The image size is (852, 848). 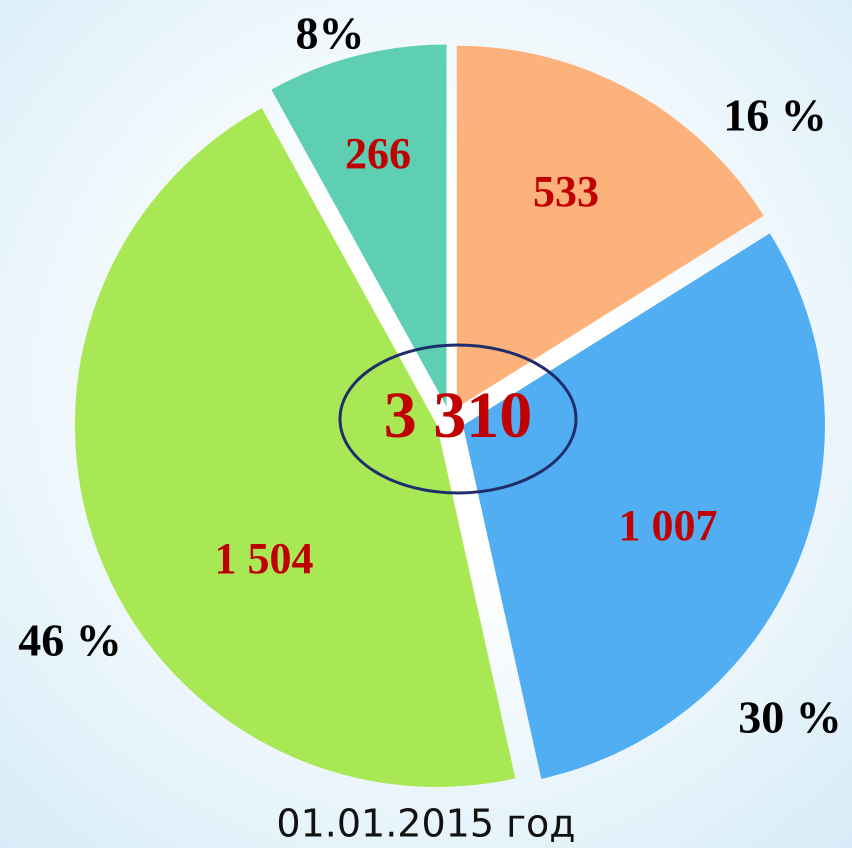 I want to click on value-label: 266, so click(x=378, y=153).